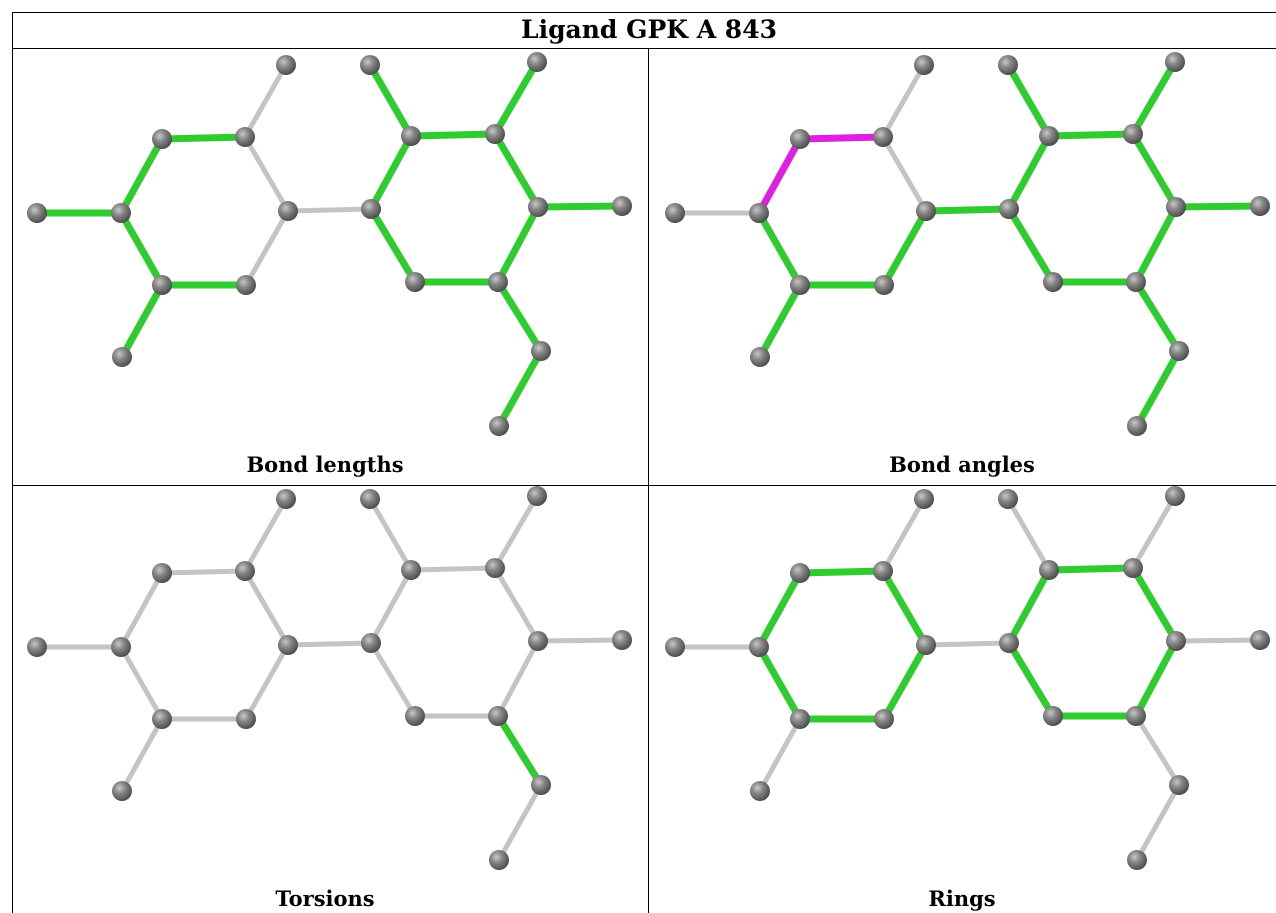  I want to click on panel-label-bond-lengths: Bond lengths, so click(324, 464).